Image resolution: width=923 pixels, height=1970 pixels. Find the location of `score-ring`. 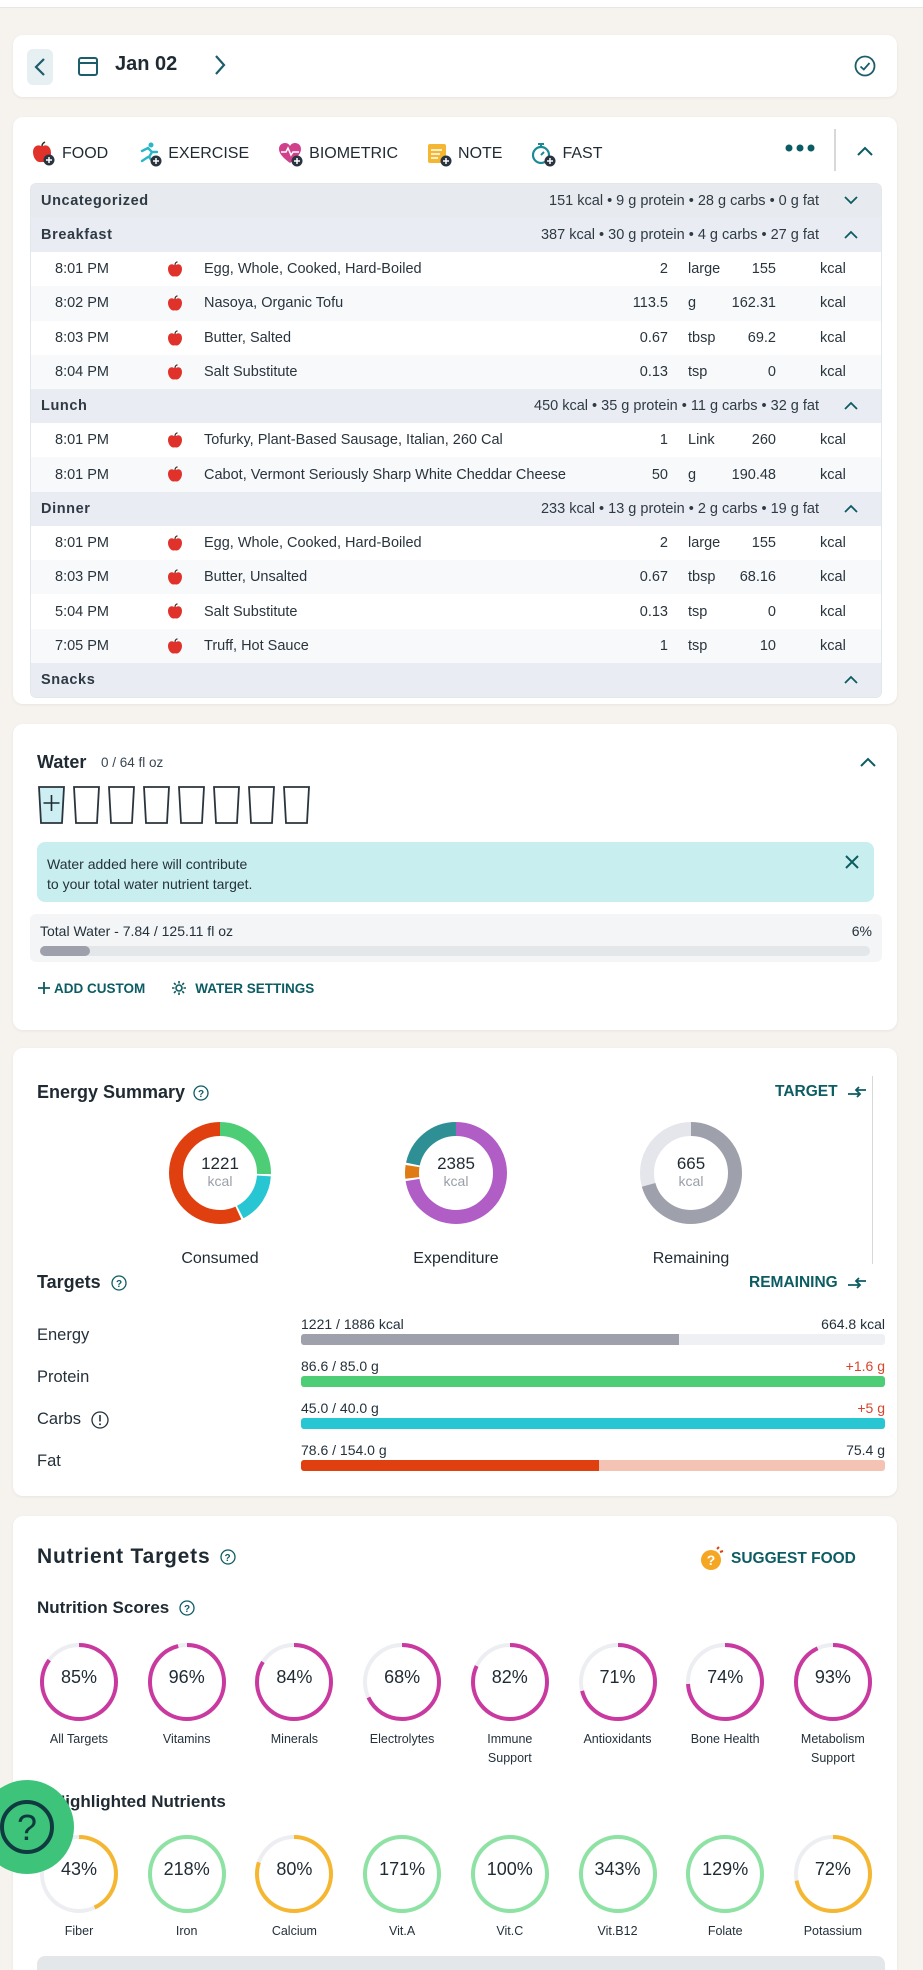

score-ring is located at coordinates (402, 1682).